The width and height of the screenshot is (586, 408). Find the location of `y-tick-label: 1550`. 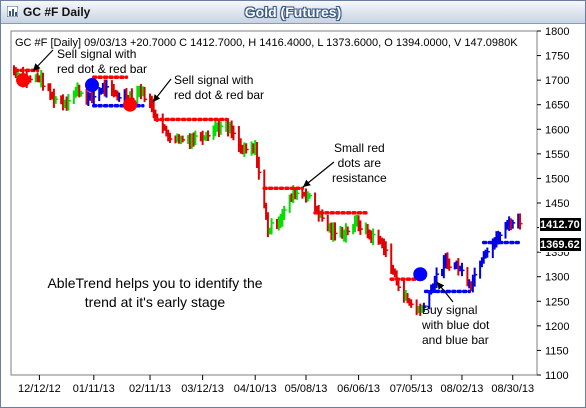

y-tick-label: 1550 is located at coordinates (557, 155).